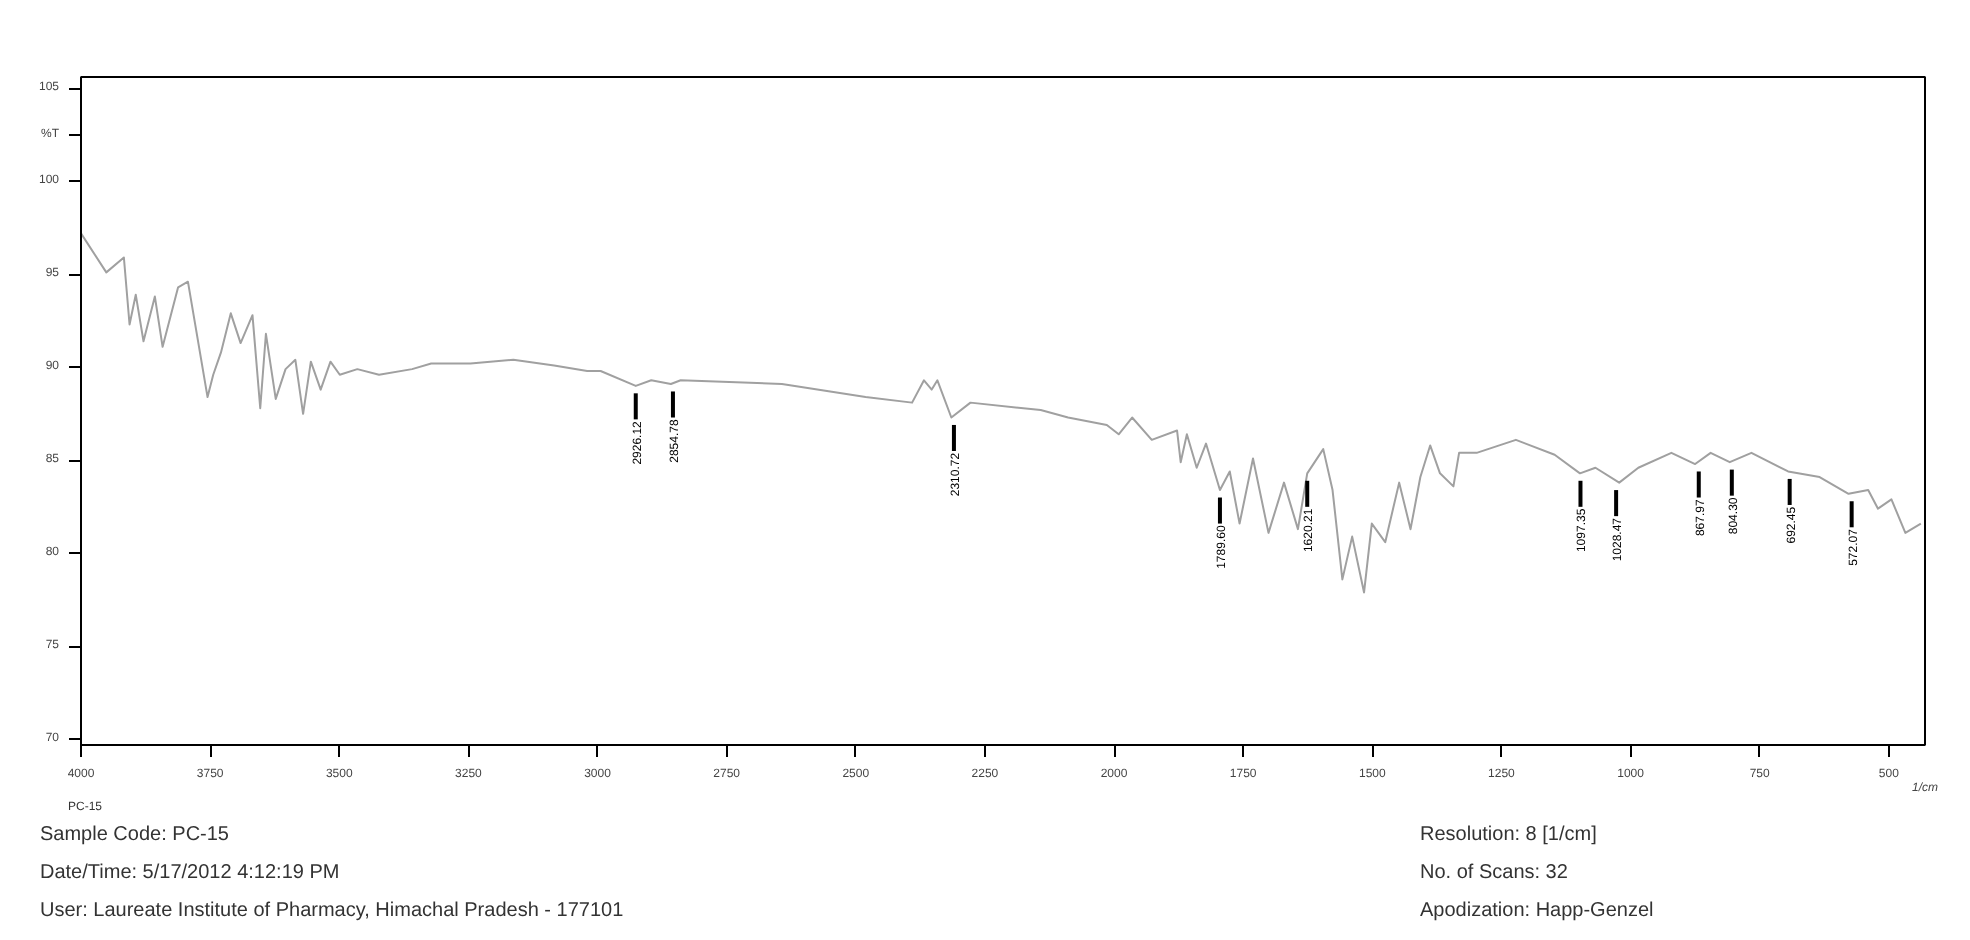 The height and width of the screenshot is (940, 1970). Describe the element at coordinates (1508, 835) in the screenshot. I see `text: Resolution: 8 [1/cm]` at that location.